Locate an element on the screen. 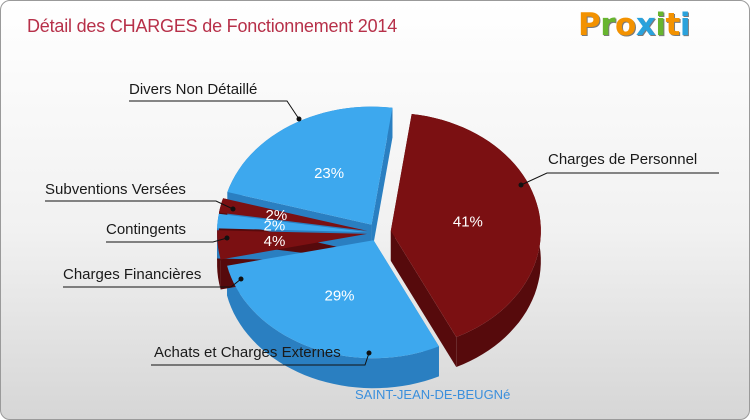 The width and height of the screenshot is (750, 420). slice-wall-personnel is located at coordinates (423, 299).